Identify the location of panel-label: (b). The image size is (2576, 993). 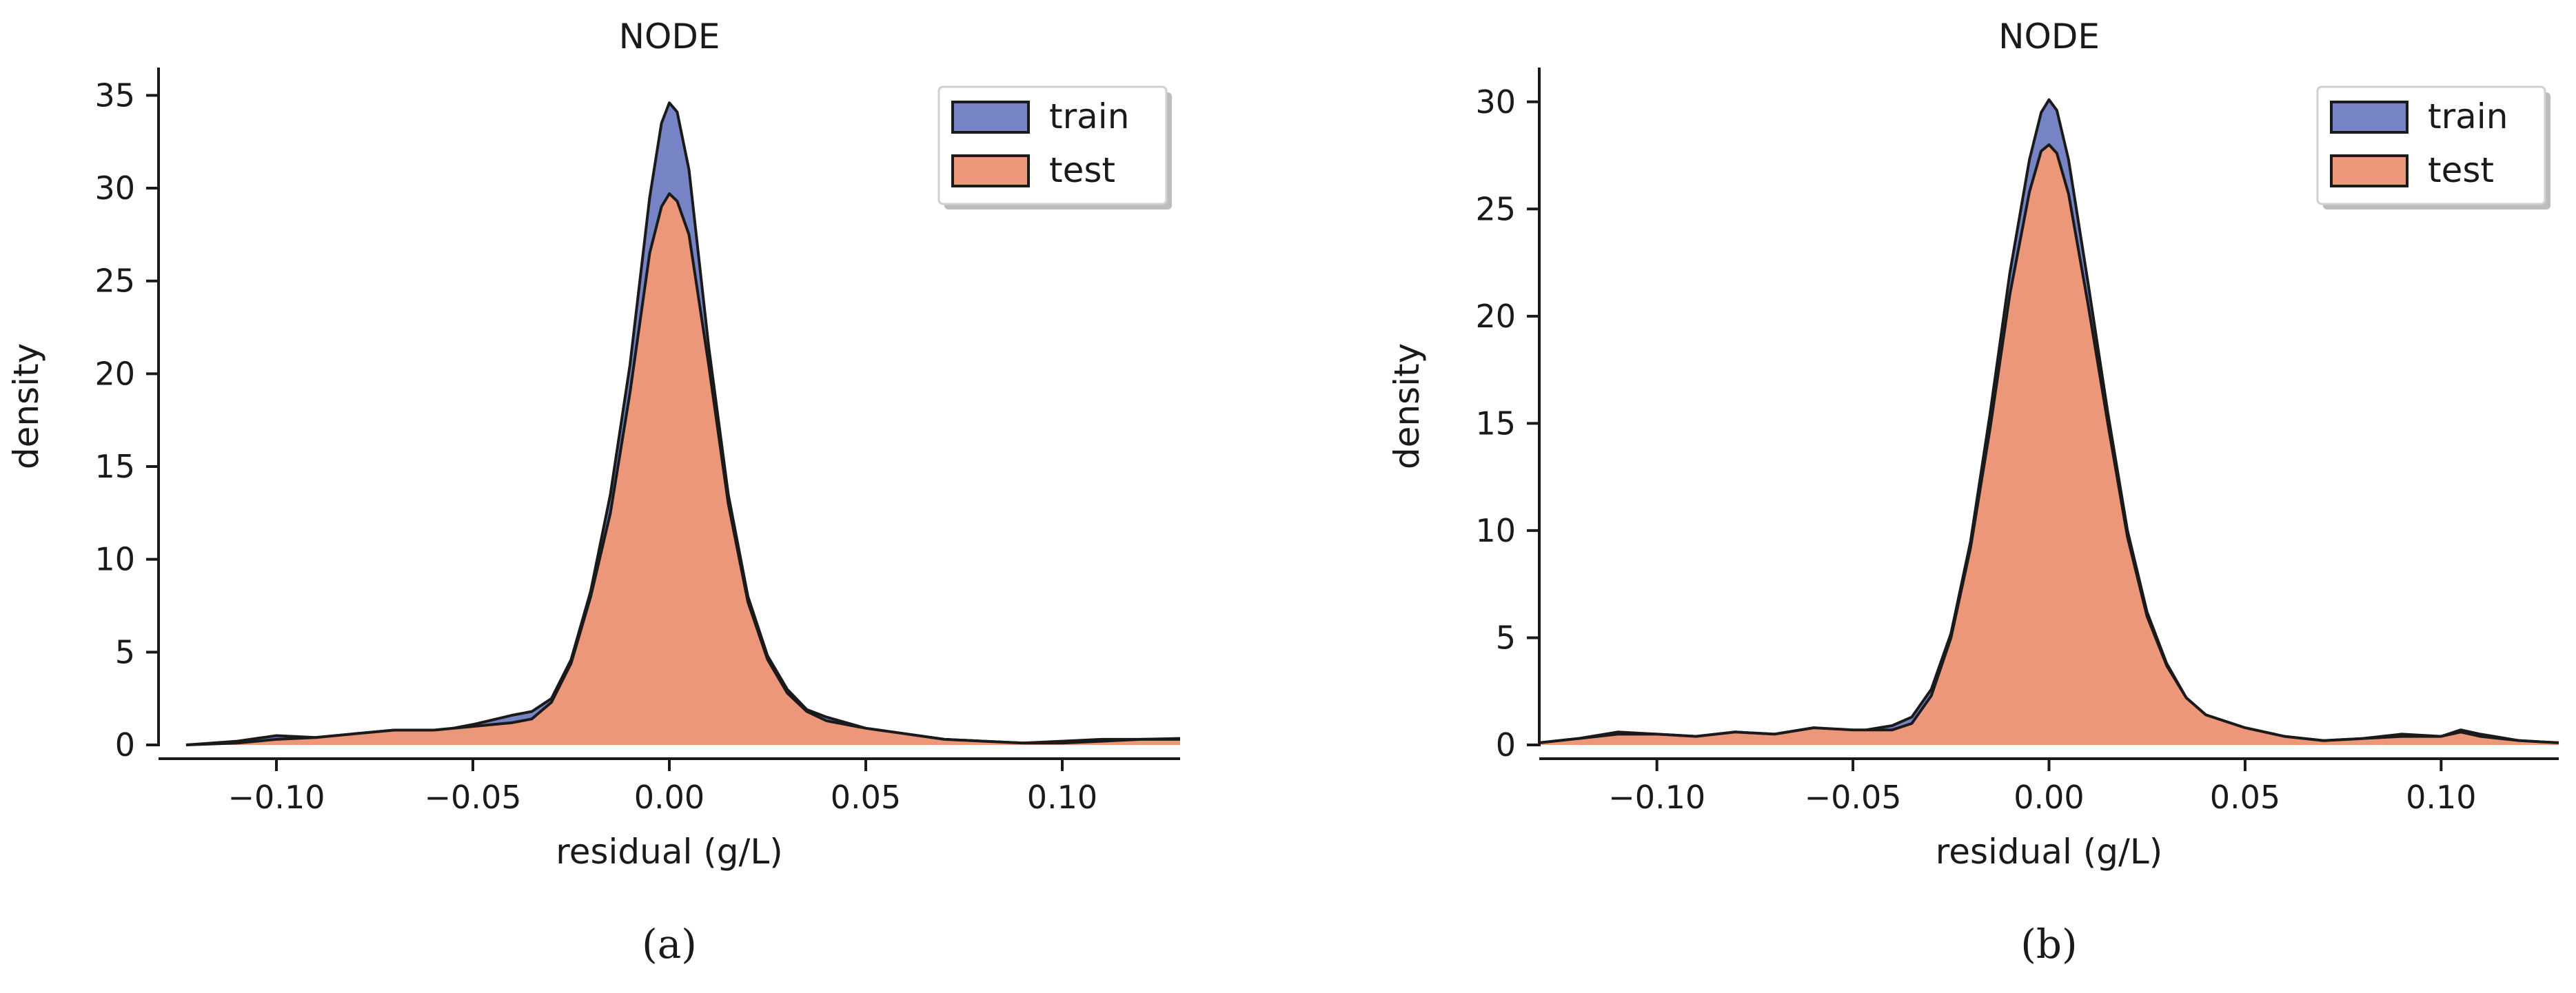
(2048, 944).